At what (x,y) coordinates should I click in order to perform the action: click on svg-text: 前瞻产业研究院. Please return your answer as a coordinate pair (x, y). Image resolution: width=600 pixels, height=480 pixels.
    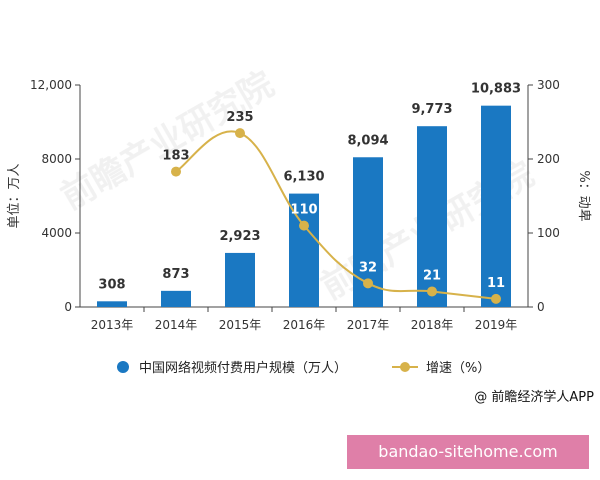
    Looking at the image, I should click on (168, 141).